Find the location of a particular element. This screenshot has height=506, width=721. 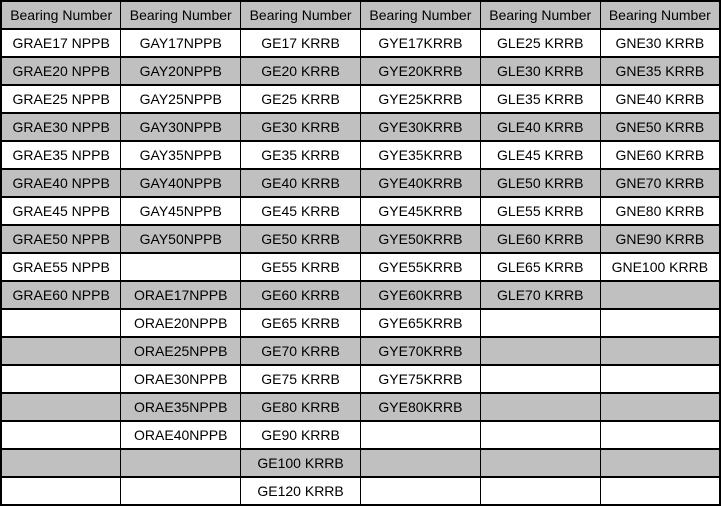

table-cell: GE60 KRRB is located at coordinates (300, 295).